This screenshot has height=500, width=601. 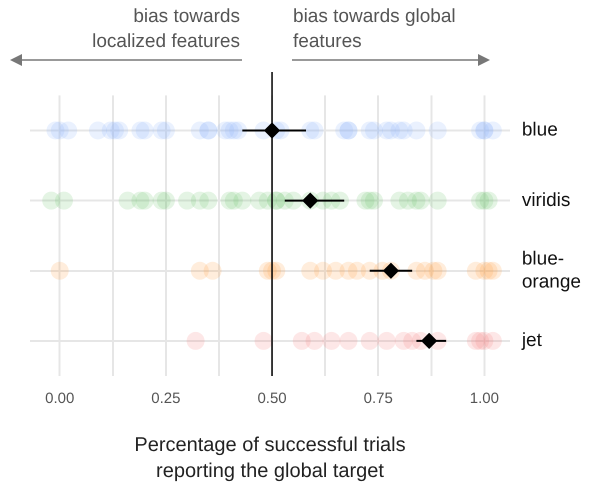 What do you see at coordinates (484, 399) in the screenshot?
I see `x-tick-label: 1.00` at bounding box center [484, 399].